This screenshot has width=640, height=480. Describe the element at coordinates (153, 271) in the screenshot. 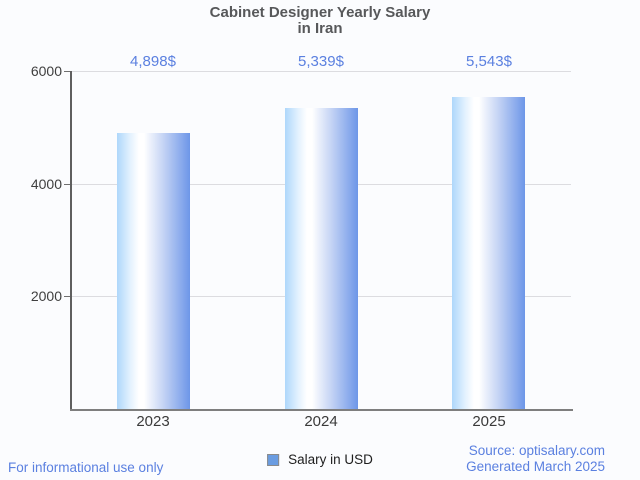

I see `bar-2023` at that location.